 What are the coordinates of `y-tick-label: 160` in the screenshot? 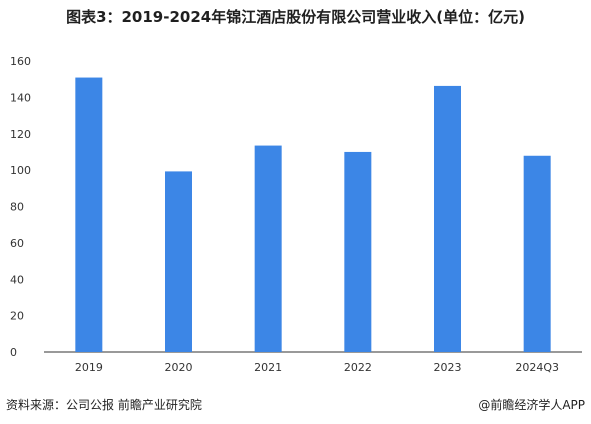 It's located at (20, 61).